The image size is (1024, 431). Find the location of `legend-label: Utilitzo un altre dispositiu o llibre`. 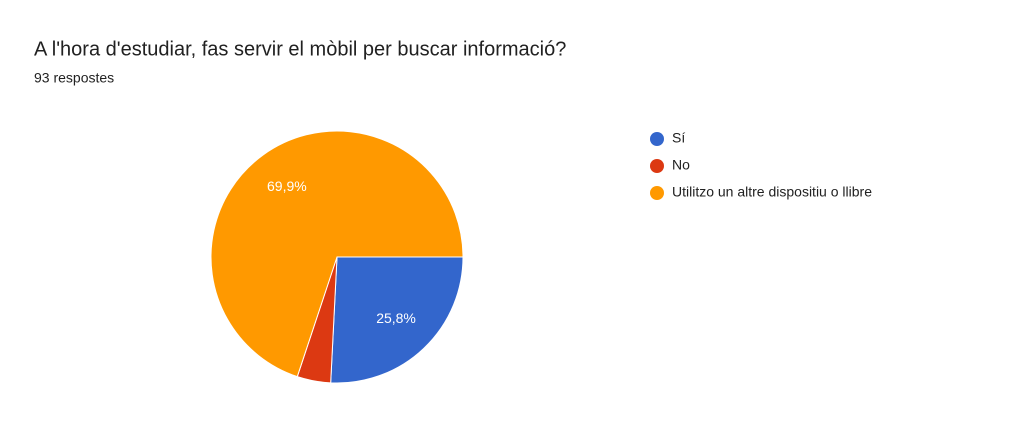

legend-label: Utilitzo un altre dispositiu o llibre is located at coordinates (772, 192).